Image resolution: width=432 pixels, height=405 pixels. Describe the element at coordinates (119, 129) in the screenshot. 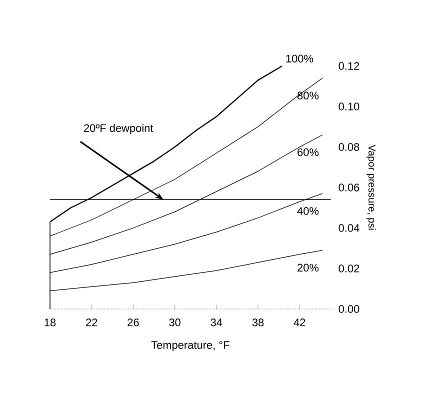

I see `annotation: 20ºF dewpoint` at that location.